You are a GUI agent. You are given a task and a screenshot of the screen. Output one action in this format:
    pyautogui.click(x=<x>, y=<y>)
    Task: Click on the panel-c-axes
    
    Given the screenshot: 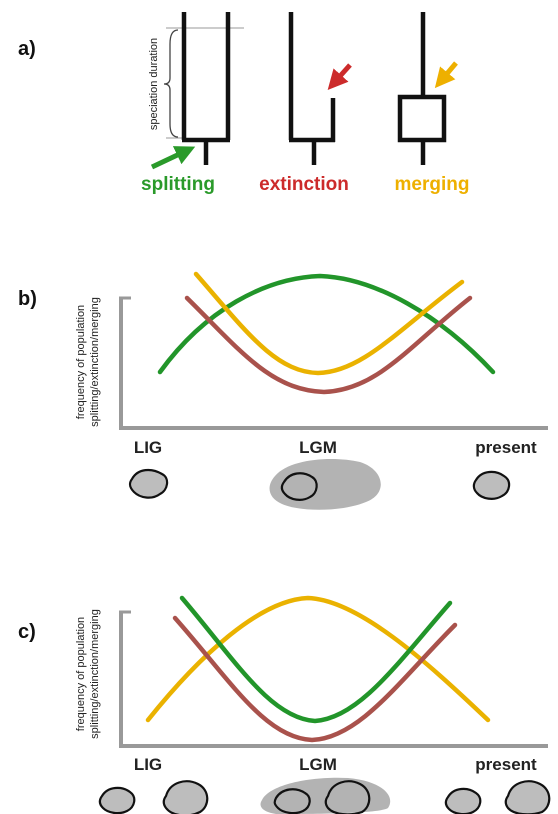 What is the action you would take?
    pyautogui.click(x=333, y=680)
    